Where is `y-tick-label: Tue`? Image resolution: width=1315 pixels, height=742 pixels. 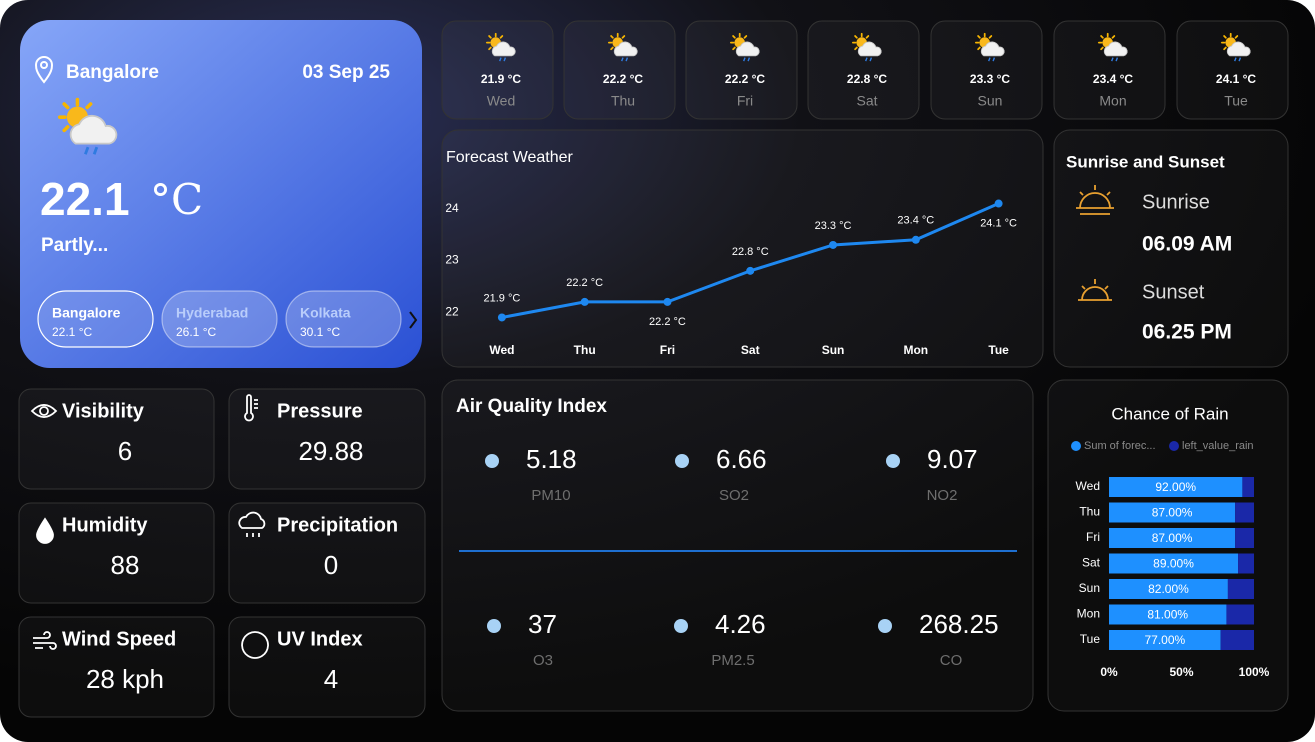 y-tick-label: Tue is located at coordinates (1090, 639).